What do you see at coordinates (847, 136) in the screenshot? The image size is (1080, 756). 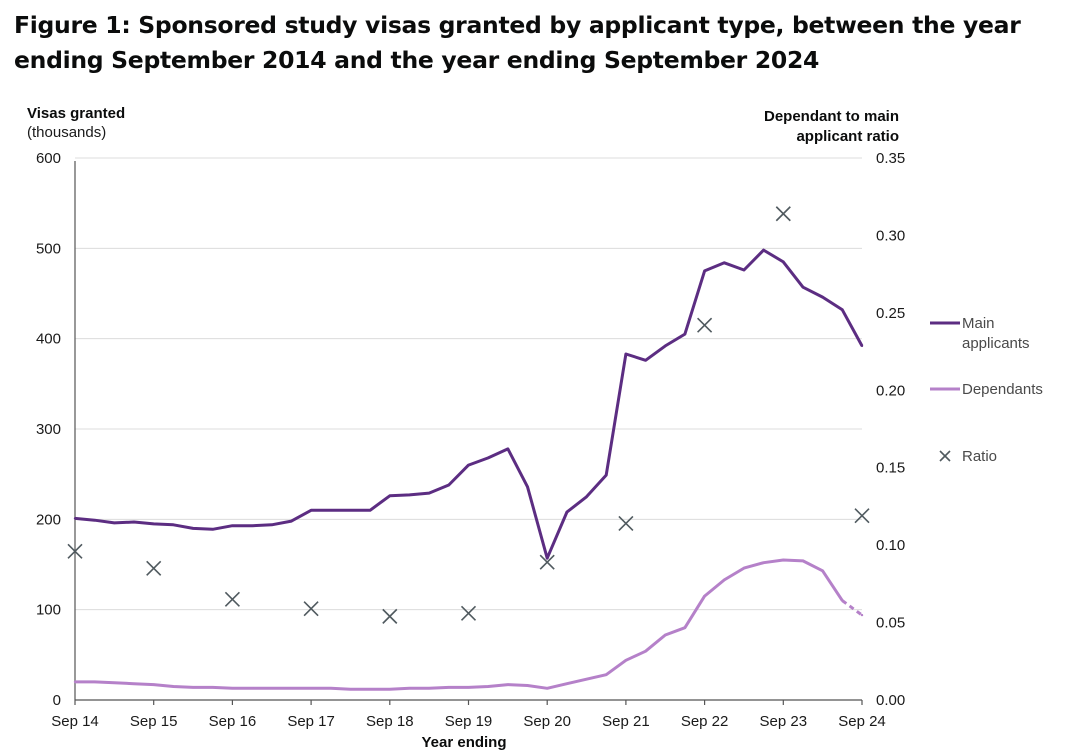 I see `right-axis-title-line2: applicant ratio` at bounding box center [847, 136].